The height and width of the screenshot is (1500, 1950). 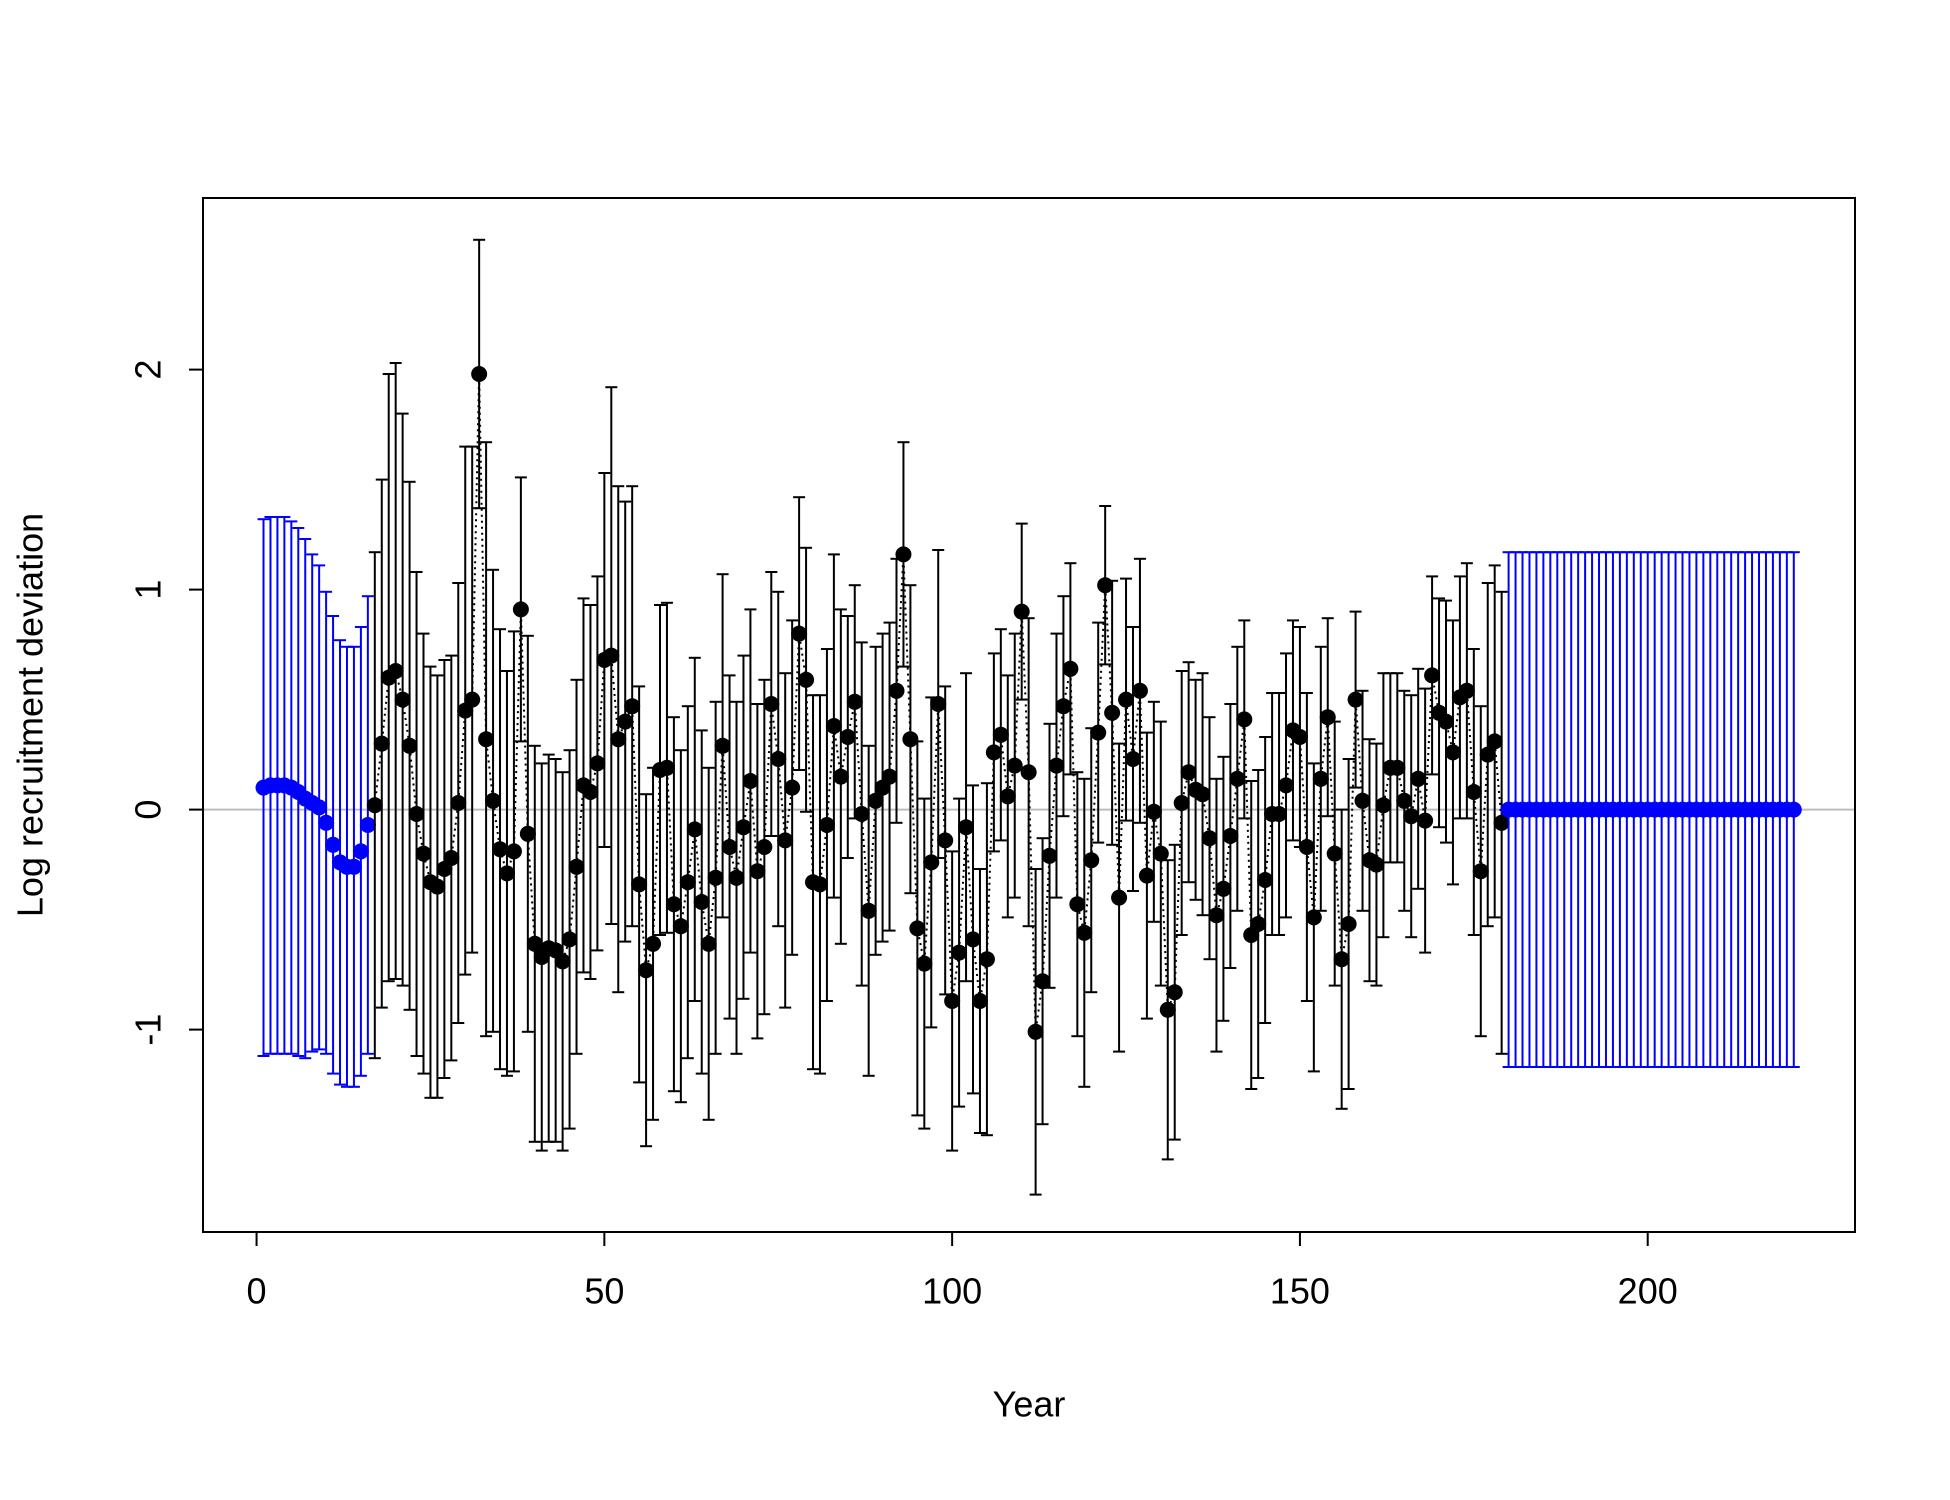 What do you see at coordinates (1648, 1291) in the screenshot?
I see `x-tick-label: 200` at bounding box center [1648, 1291].